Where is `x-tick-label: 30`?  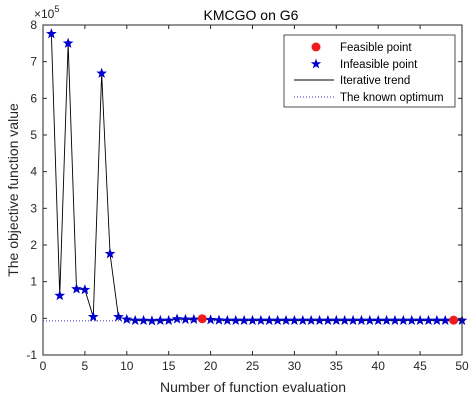
x-tick-label: 30 is located at coordinates (295, 366).